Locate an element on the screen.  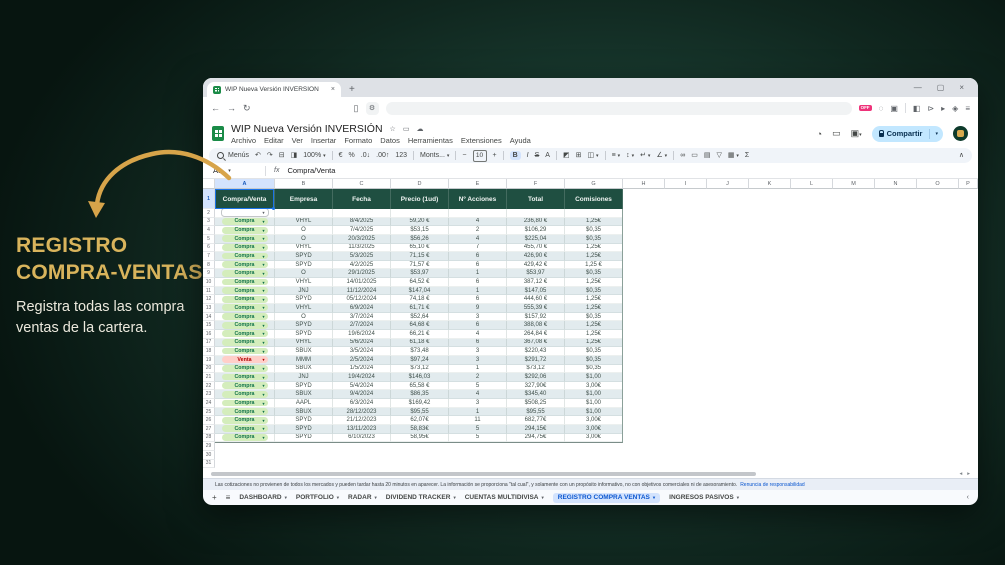
cell: $73,12 is located at coordinates (420, 369).